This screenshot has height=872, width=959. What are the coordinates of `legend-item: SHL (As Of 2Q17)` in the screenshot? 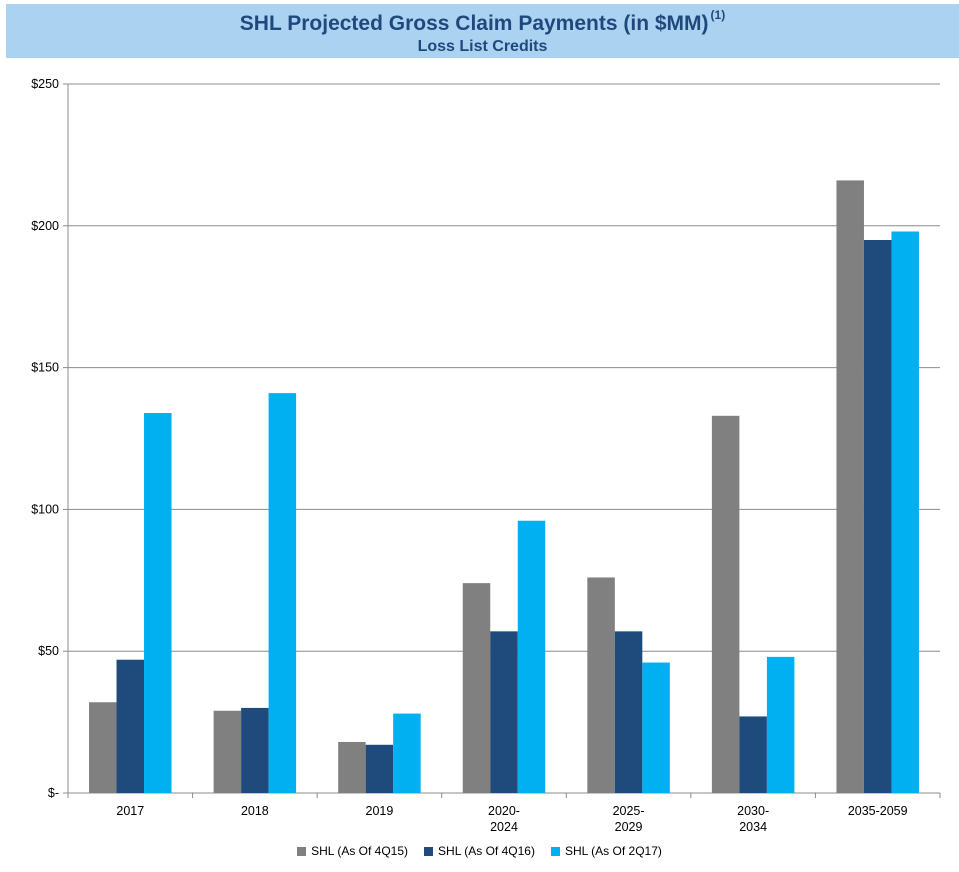 It's located at (606, 851).